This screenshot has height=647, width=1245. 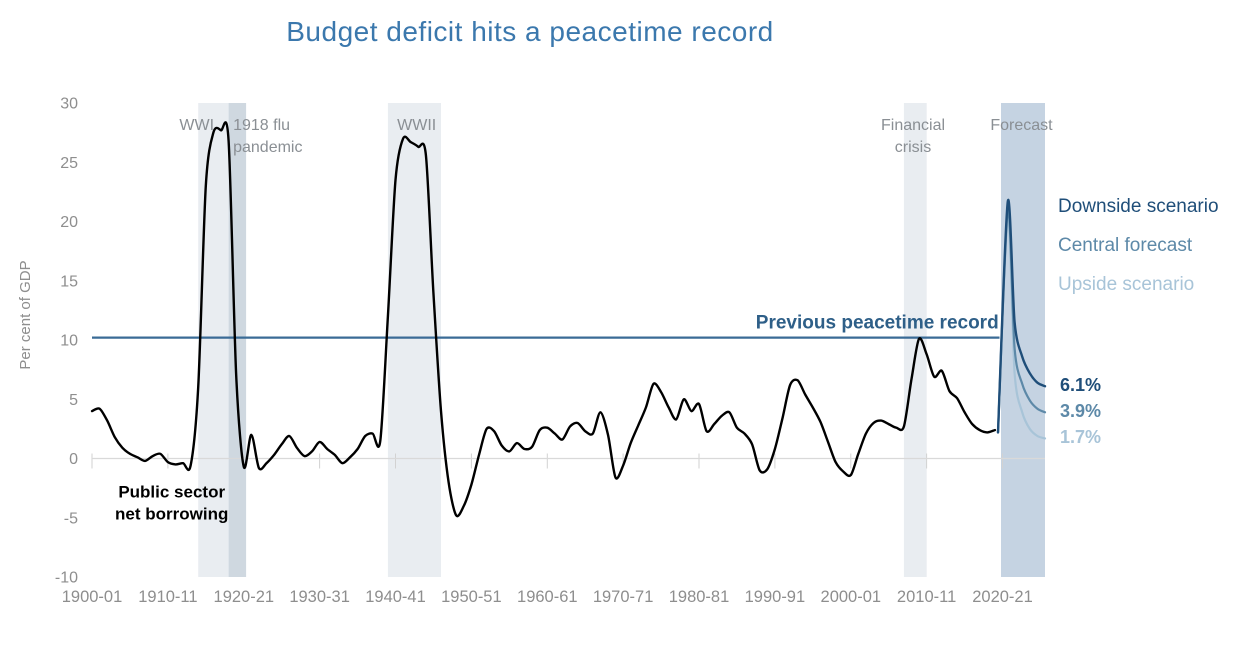 What do you see at coordinates (913, 125) in the screenshot?
I see `band-financial-crisis-label: Financial` at bounding box center [913, 125].